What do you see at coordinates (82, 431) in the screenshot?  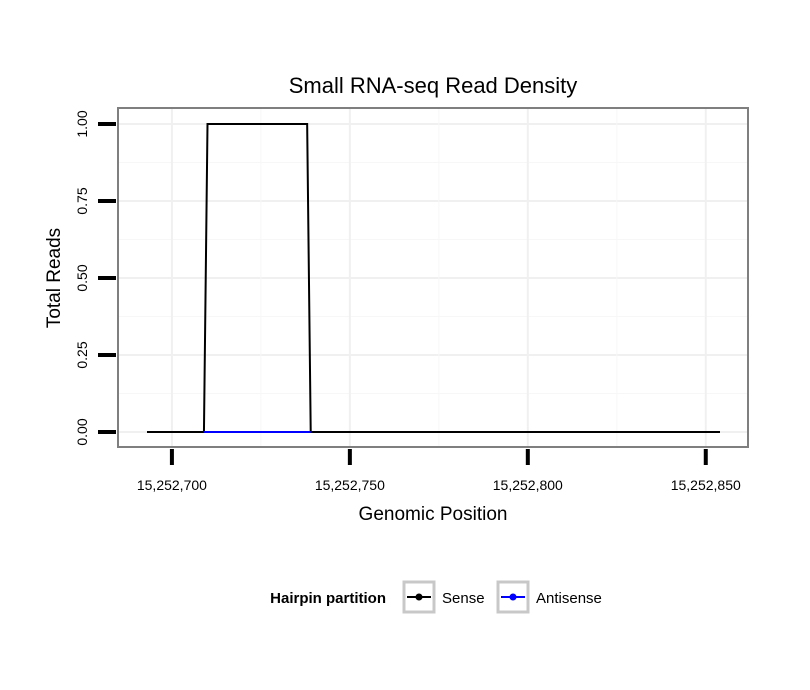 I see `y-tick-label: 0.00` at bounding box center [82, 431].